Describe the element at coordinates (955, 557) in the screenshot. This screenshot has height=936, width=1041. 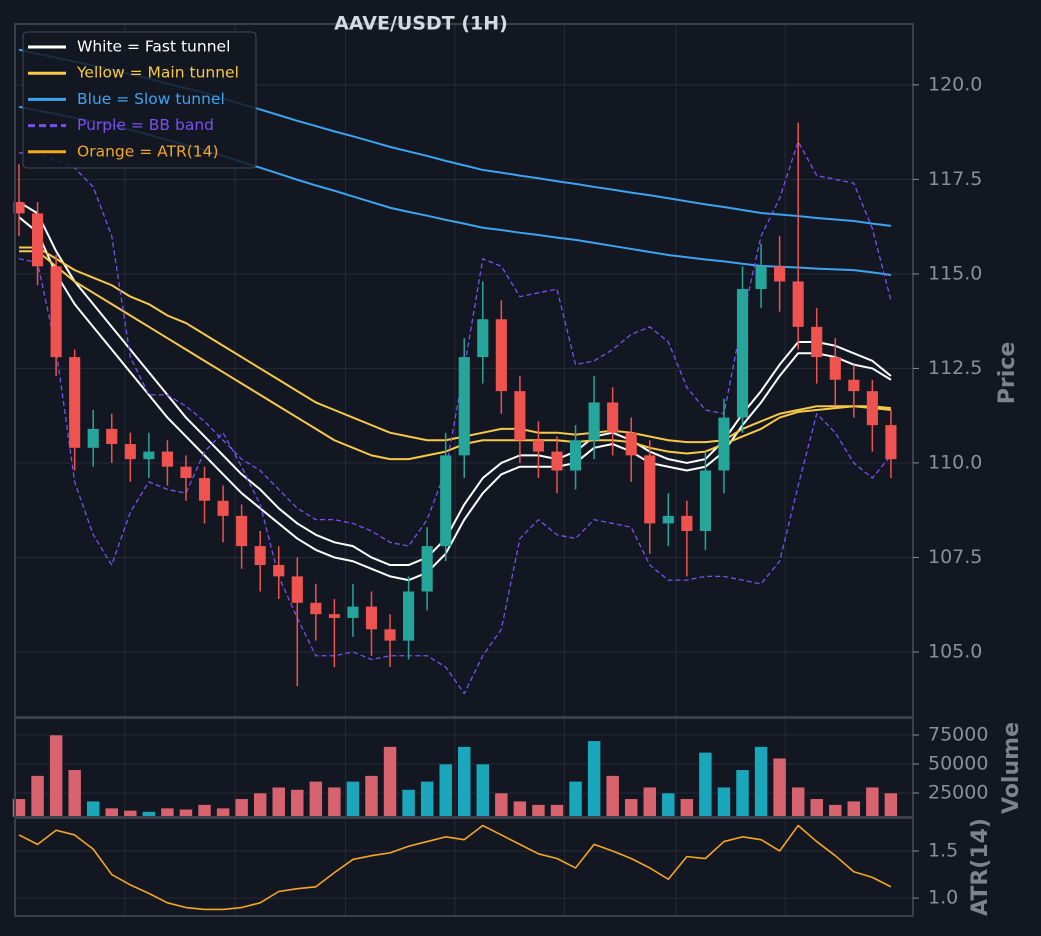
I see `y-tick-label: 107.5` at that location.